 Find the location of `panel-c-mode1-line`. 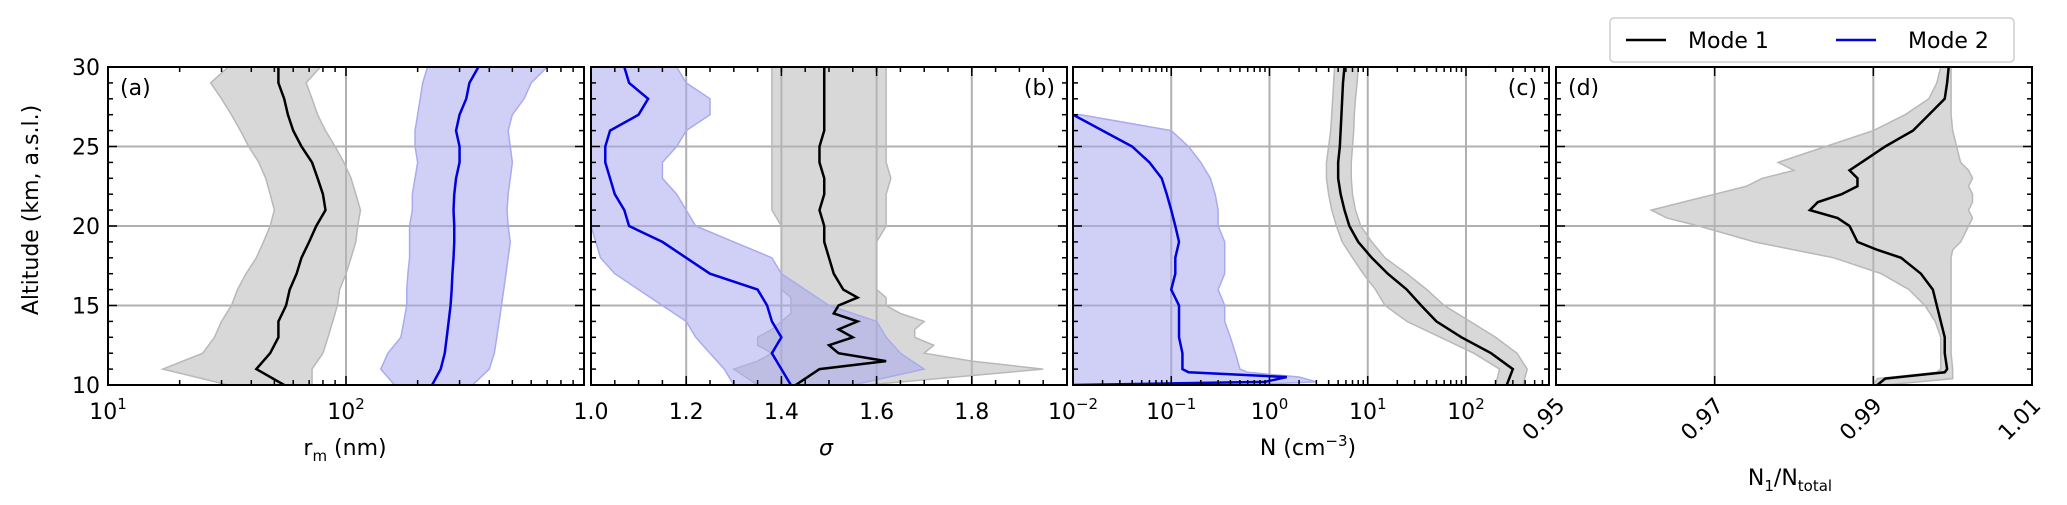

panel-c-mode1-line is located at coordinates (1425, 226).